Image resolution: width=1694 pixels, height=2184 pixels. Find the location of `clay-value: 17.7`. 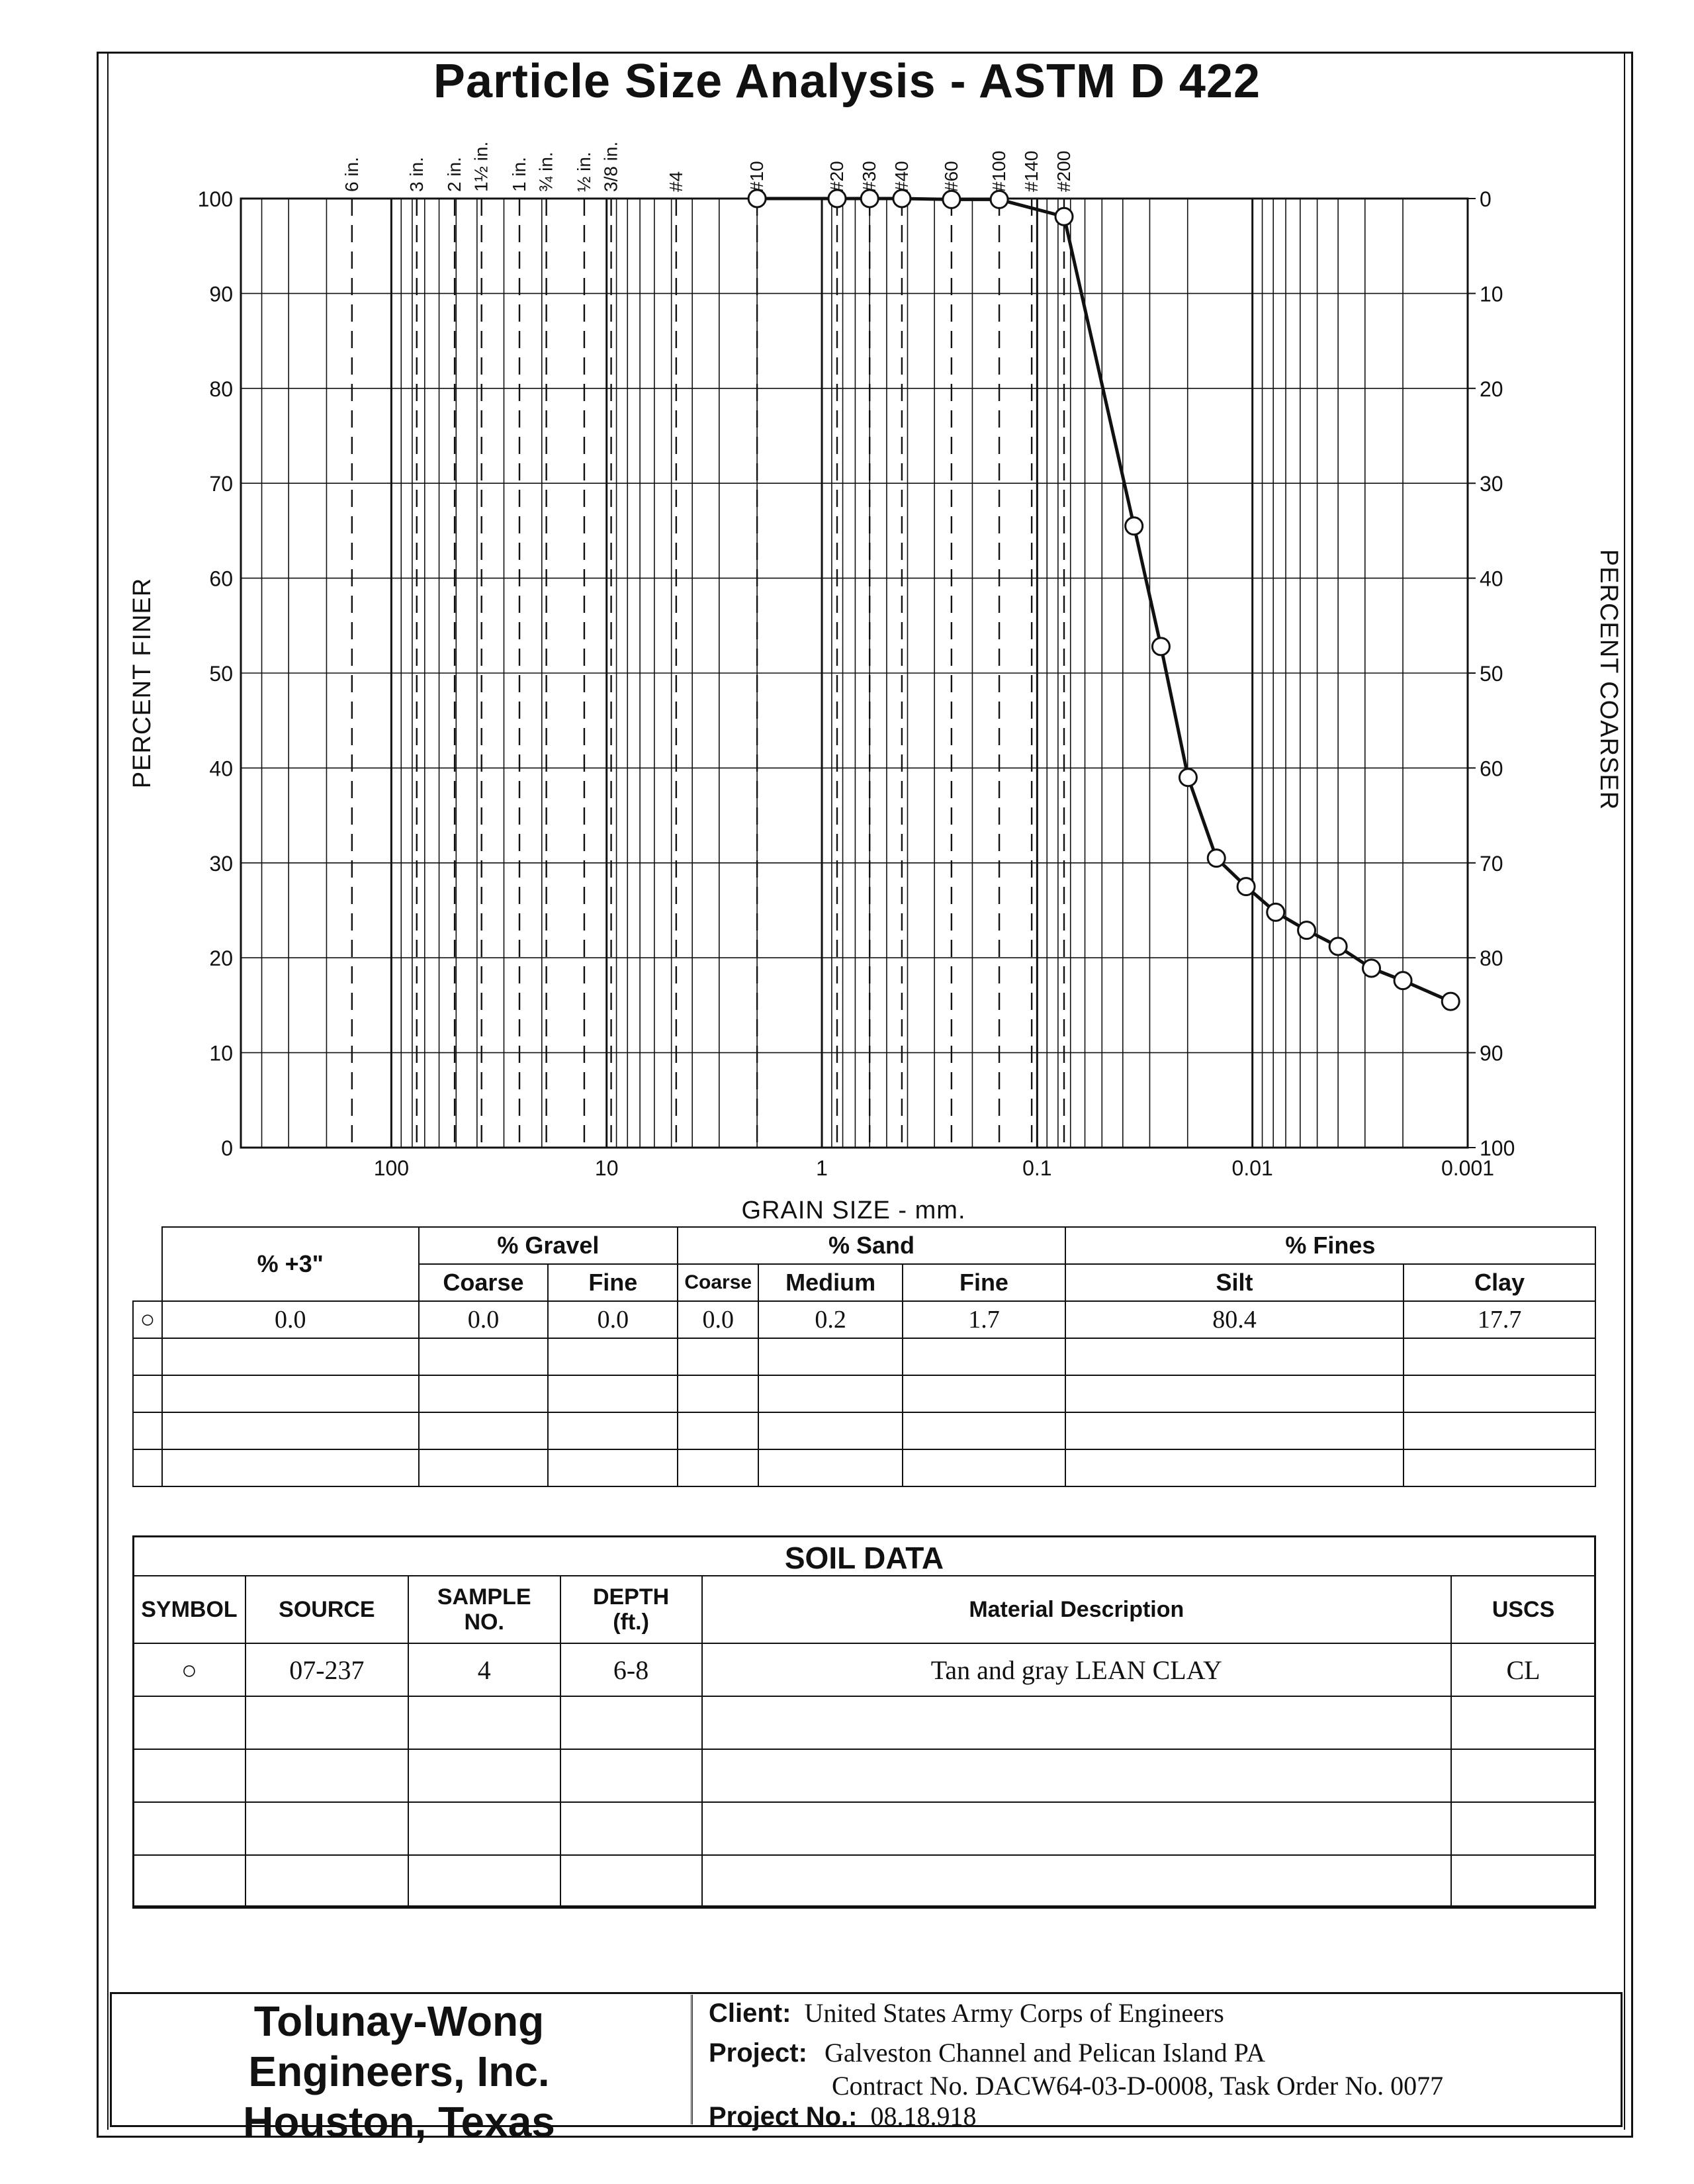

clay-value: 17.7 is located at coordinates (1500, 1319).